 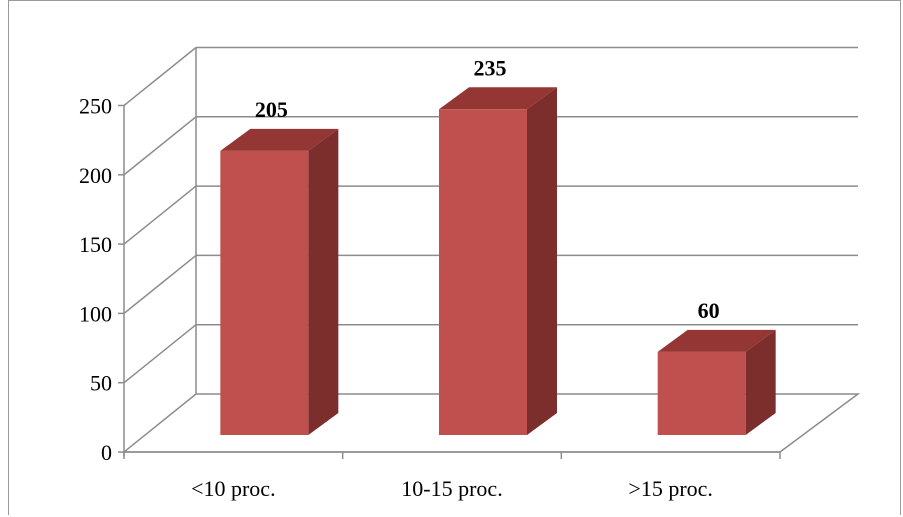 What do you see at coordinates (106, 452) in the screenshot?
I see `y-tick-label: 0` at bounding box center [106, 452].